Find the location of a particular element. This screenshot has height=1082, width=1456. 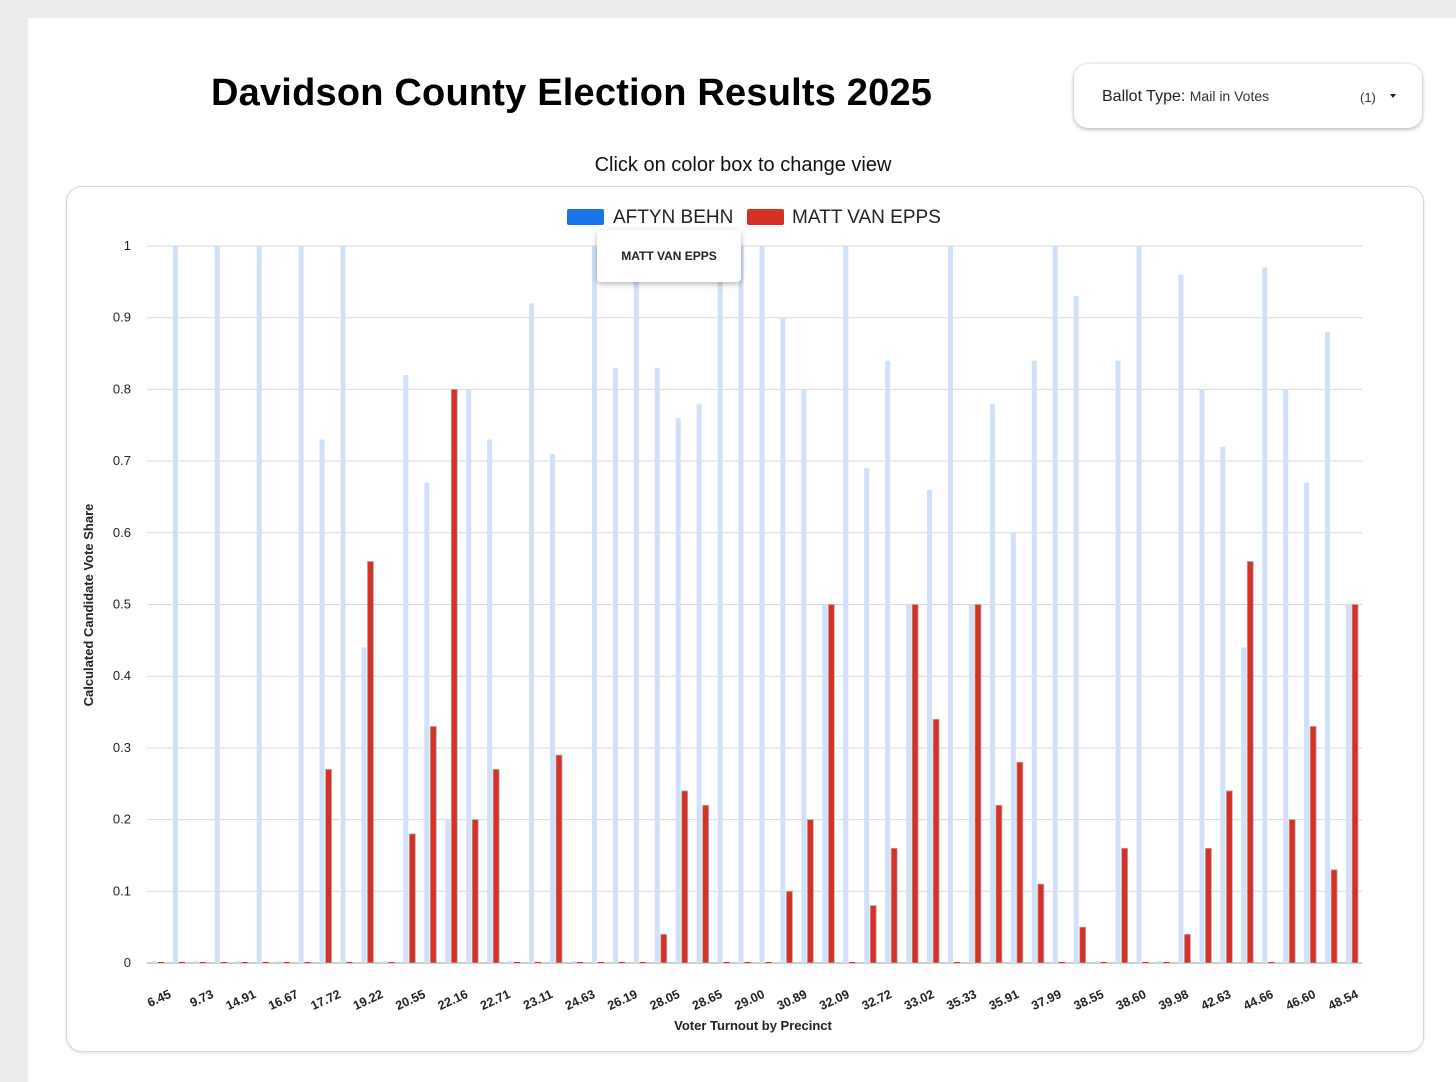

caret-down-icon is located at coordinates (1393, 96).